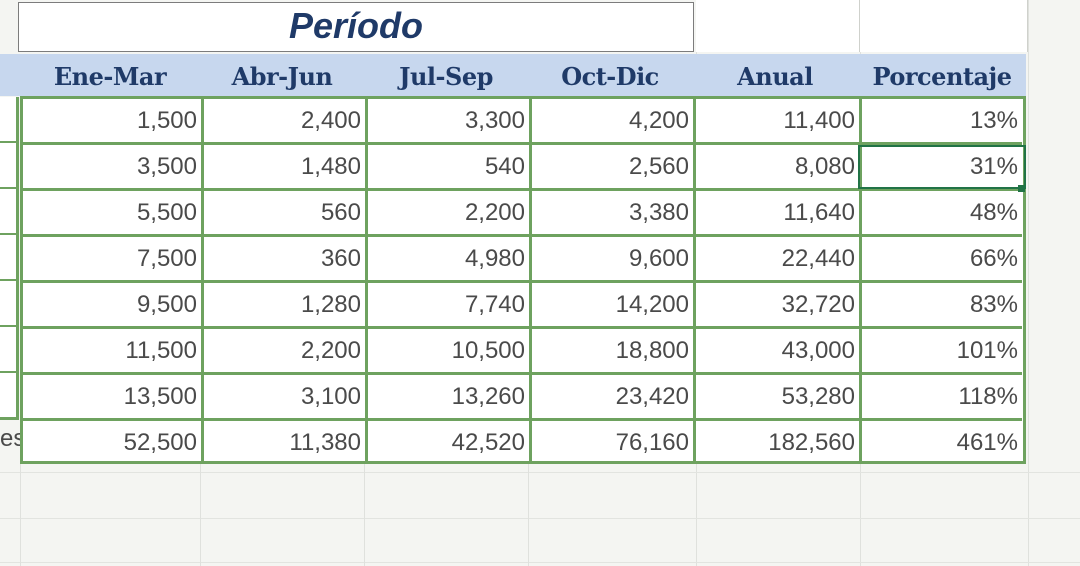 This screenshot has height=566, width=1080. Describe the element at coordinates (779, 442) in the screenshot. I see `cell-anual-total: 182,560` at that location.